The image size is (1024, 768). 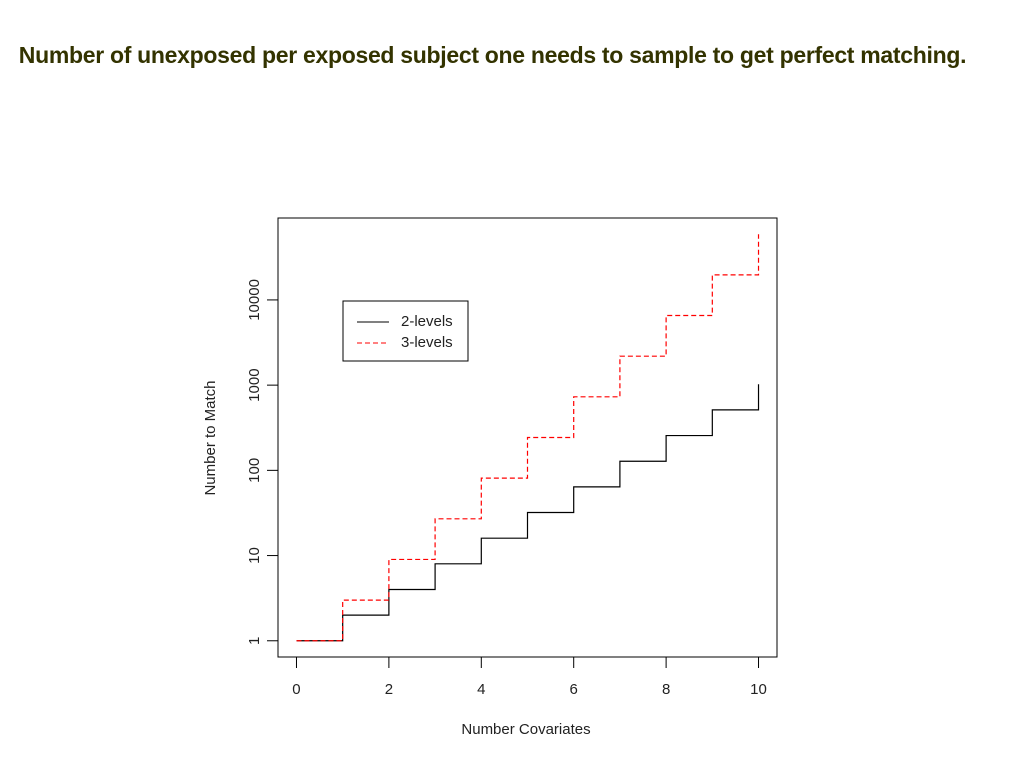 I want to click on y-tick-label: 10000, so click(x=254, y=300).